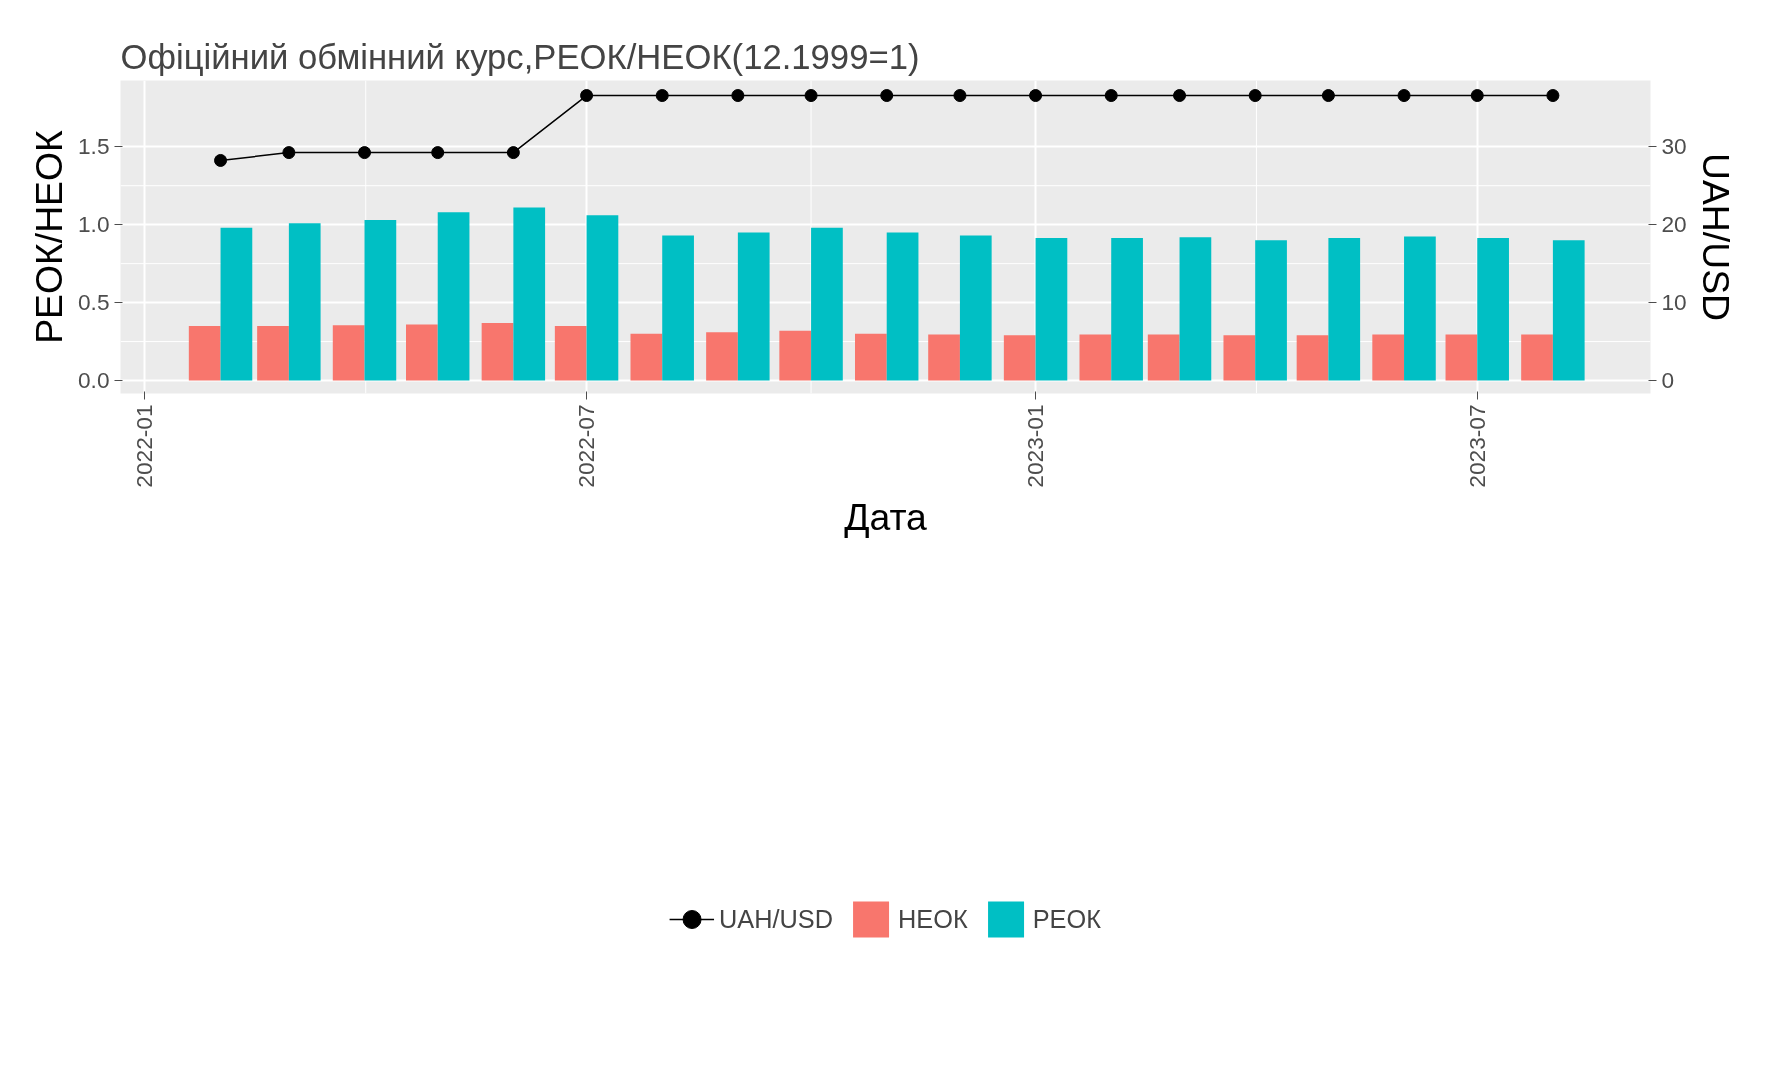 This screenshot has height=1081, width=1782. I want to click on y-tick-label: 0.0, so click(94, 380).